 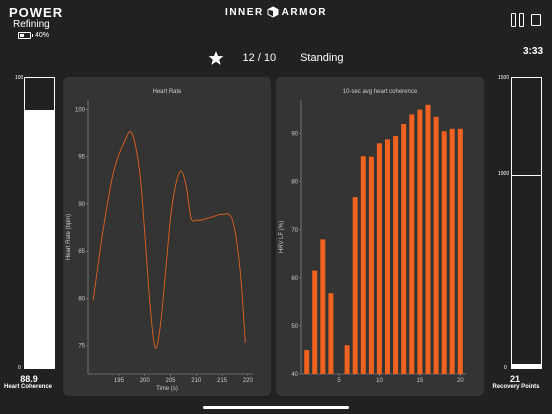 What do you see at coordinates (282, 237) in the screenshot?
I see `y-axis-label: HRV LF (%)` at bounding box center [282, 237].